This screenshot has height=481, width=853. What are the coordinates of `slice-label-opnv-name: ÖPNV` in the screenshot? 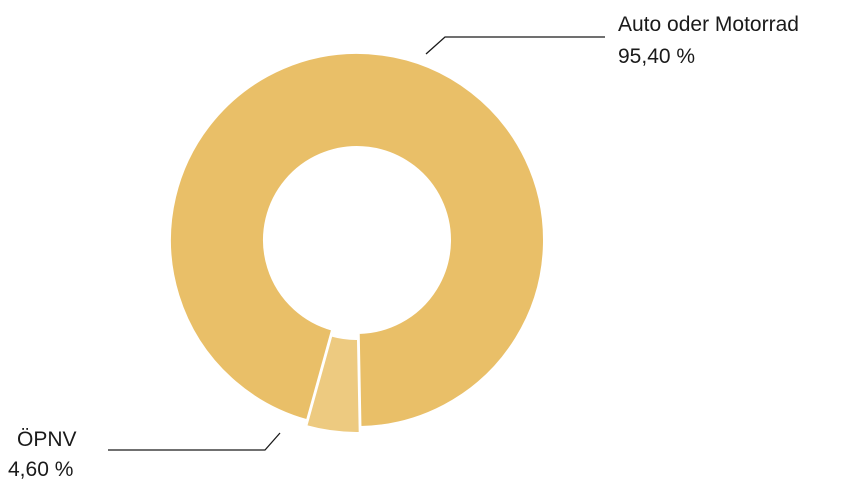 It's located at (47, 439).